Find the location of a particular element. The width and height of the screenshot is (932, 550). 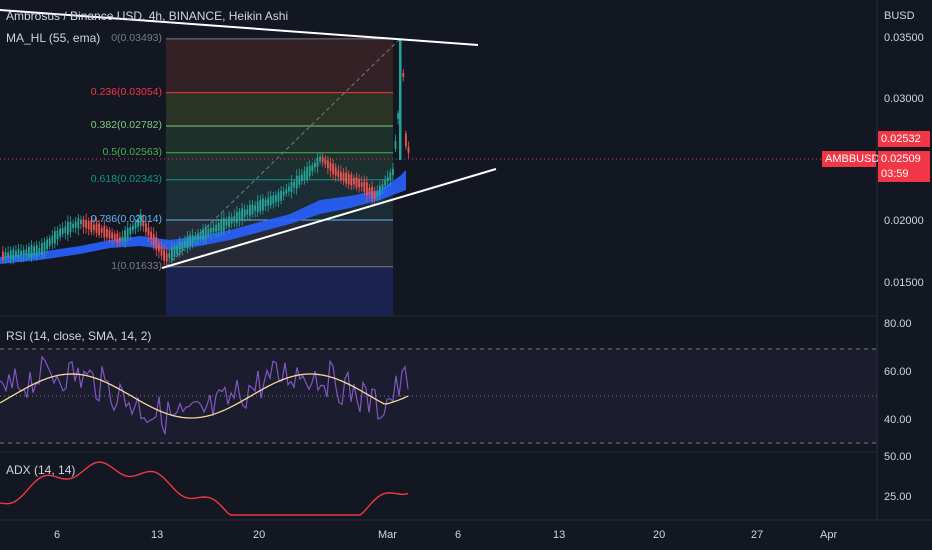

fib-level-label: 1(0.01633) is located at coordinates (136, 265).